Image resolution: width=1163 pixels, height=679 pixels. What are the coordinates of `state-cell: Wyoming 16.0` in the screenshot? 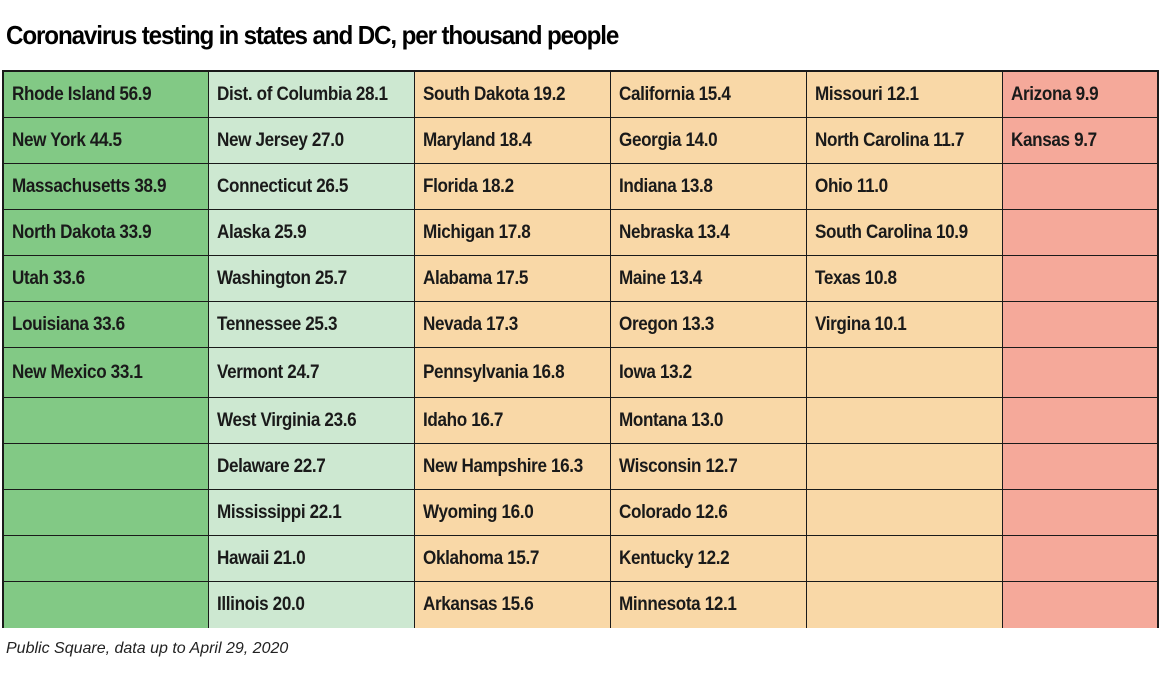 It's located at (512, 513).